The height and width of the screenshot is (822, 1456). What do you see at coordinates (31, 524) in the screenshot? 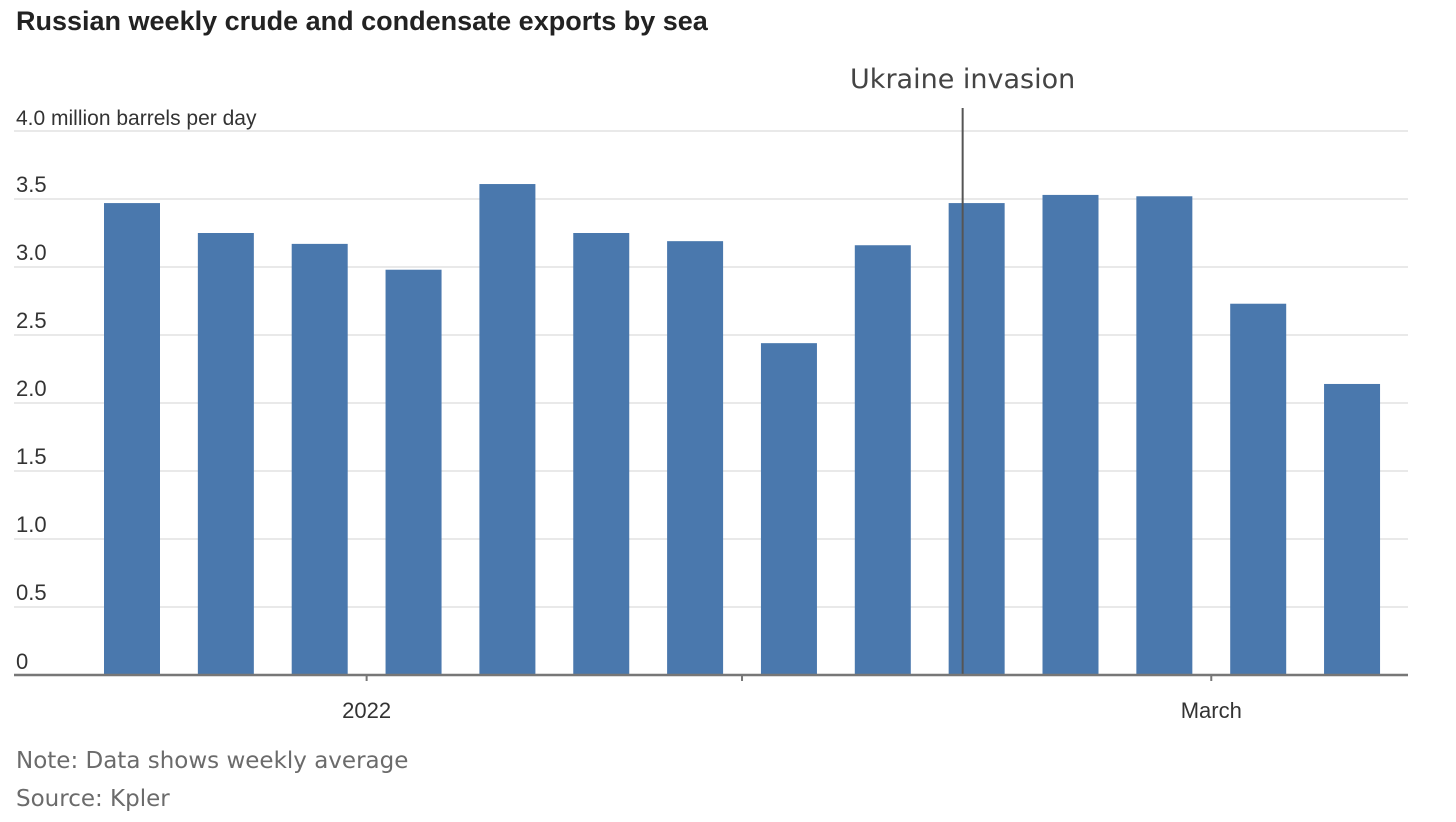
I see `y-tick-label: 1.0` at bounding box center [31, 524].